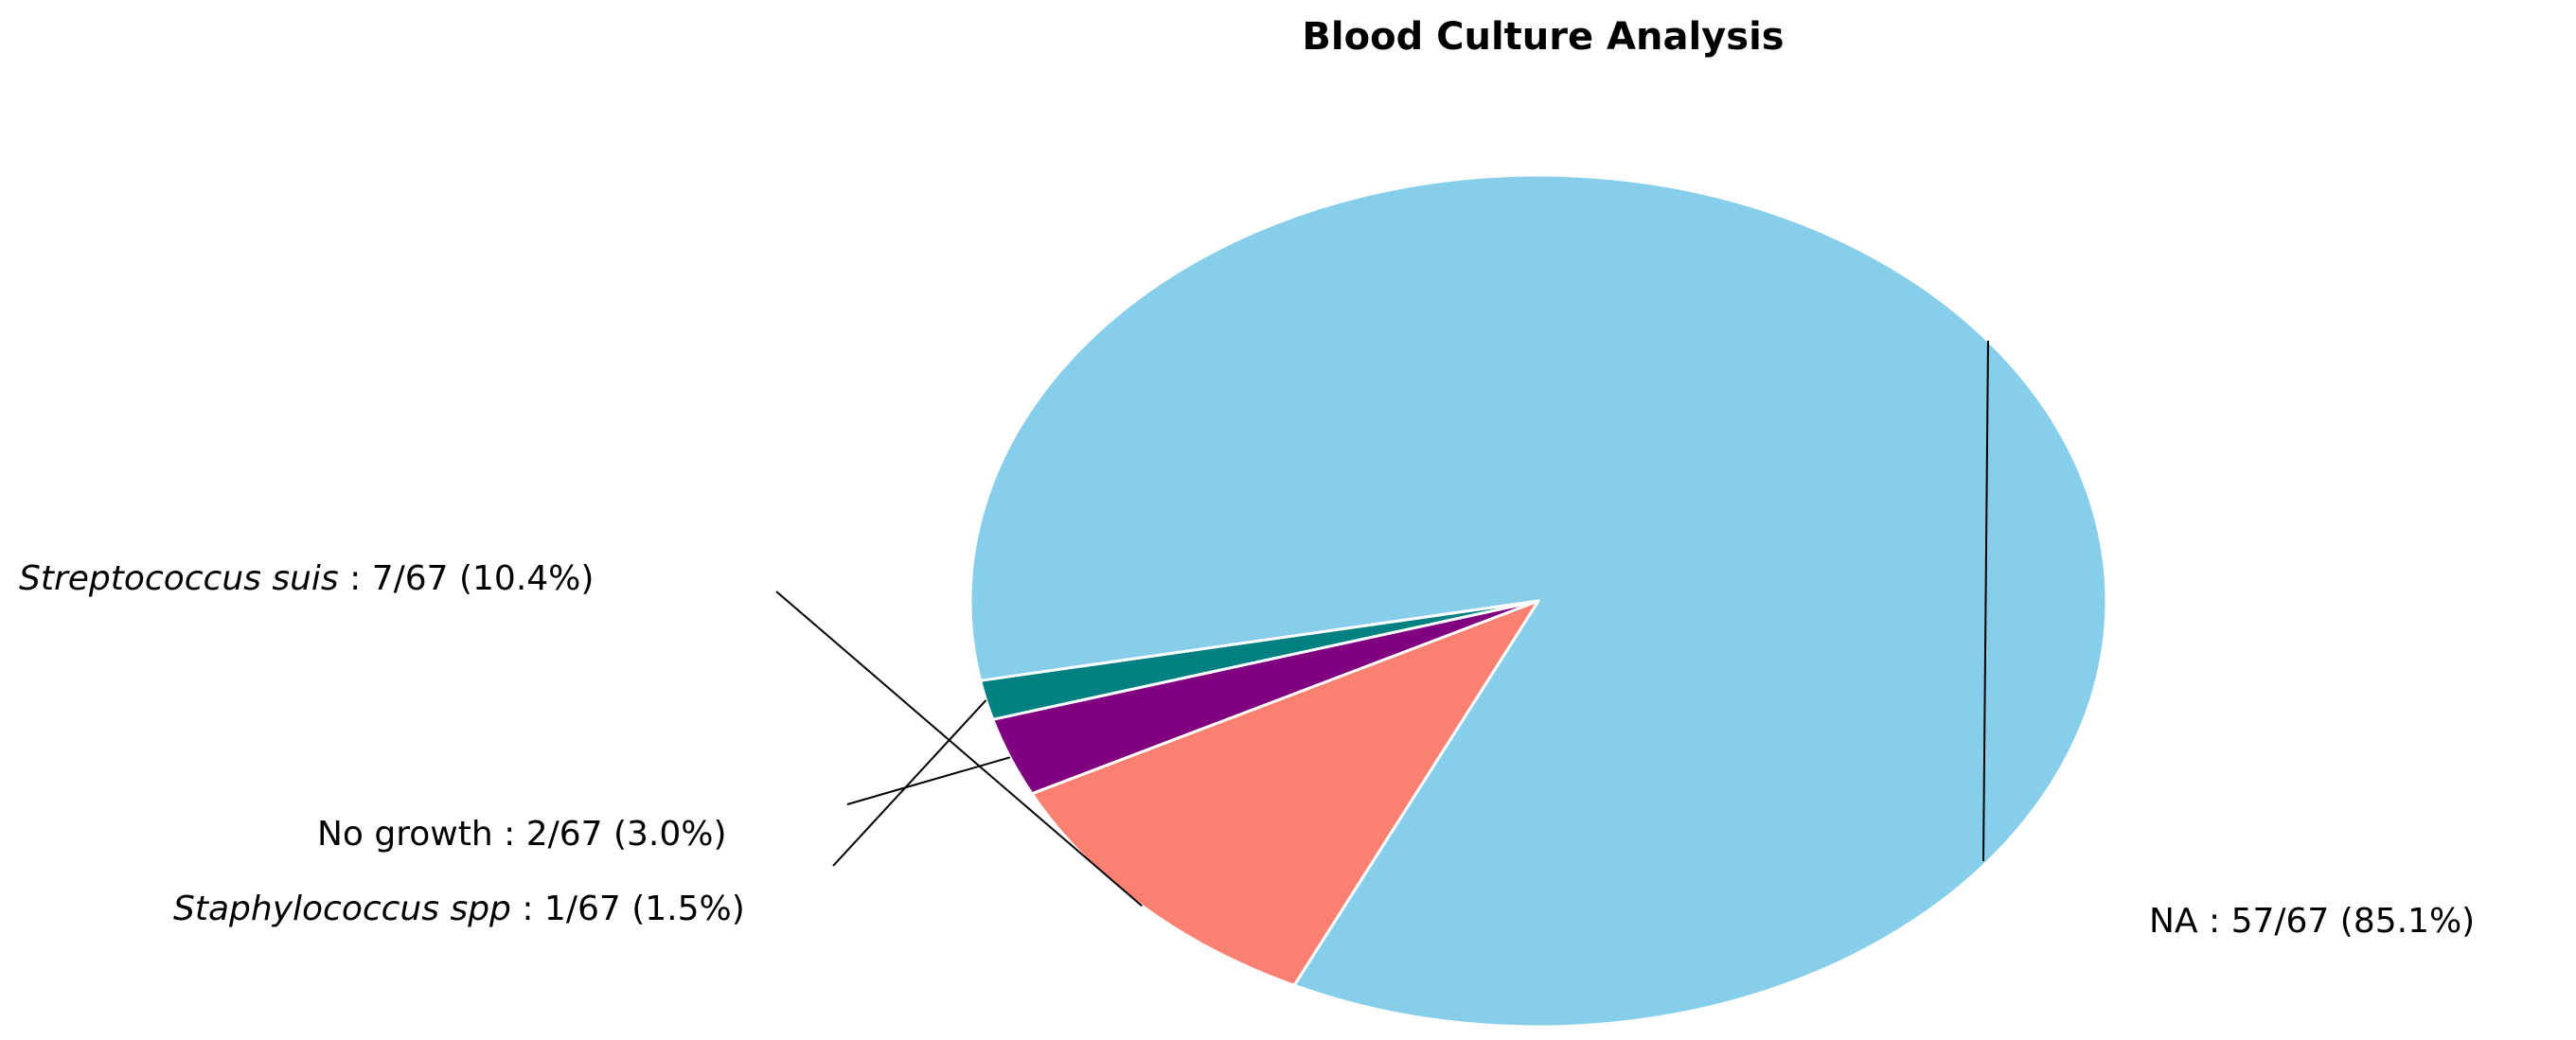 The image size is (2576, 1040). What do you see at coordinates (522, 835) in the screenshot?
I see `slice-label-no-growth: No growth : 2/67 (3.0%)` at bounding box center [522, 835].